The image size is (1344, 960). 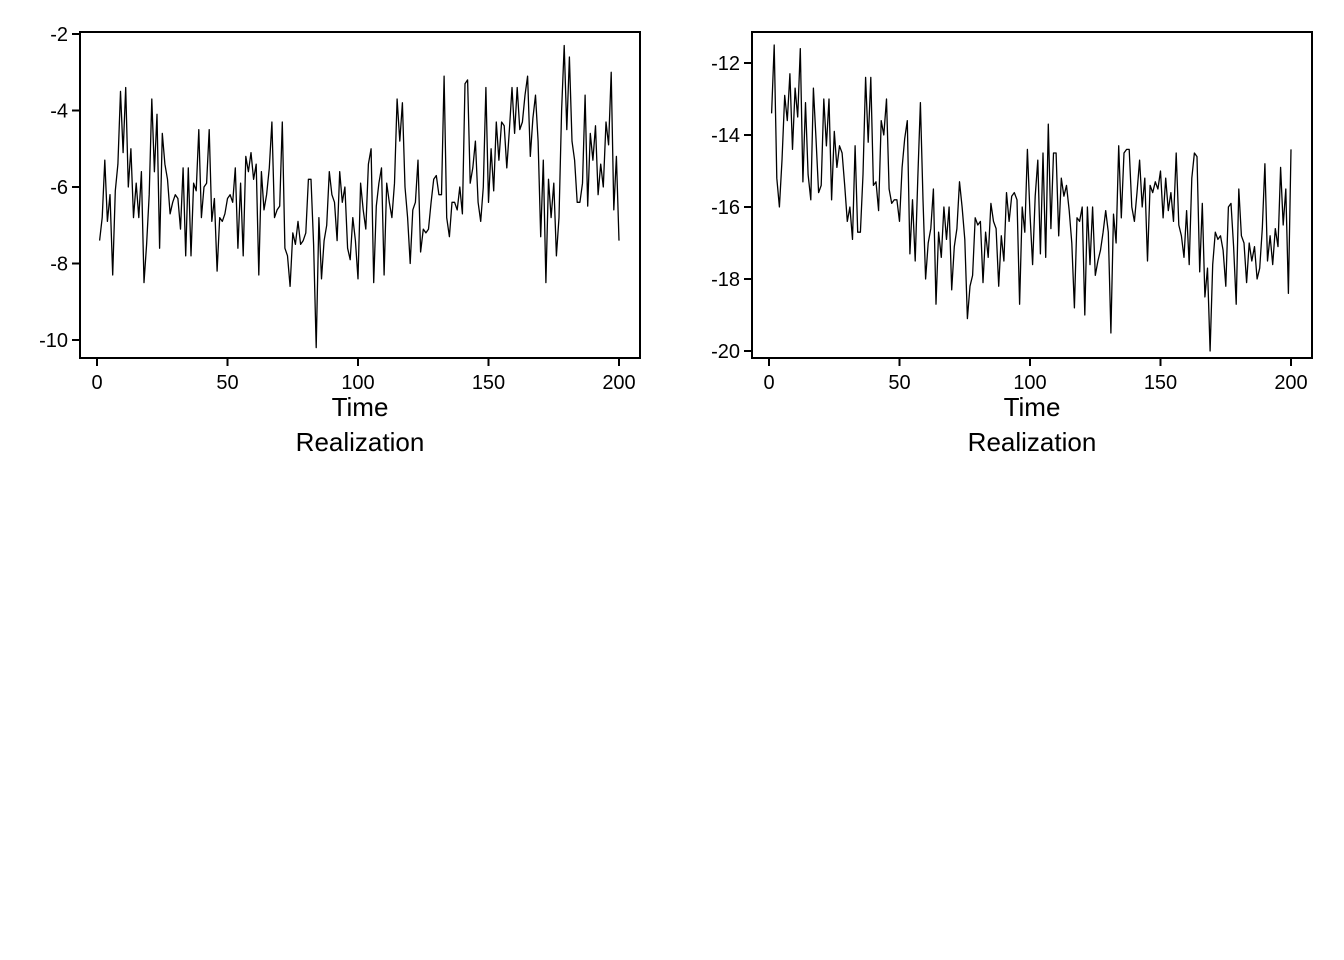 I want to click on right-x-axis-title: Time, so click(x=1032, y=407).